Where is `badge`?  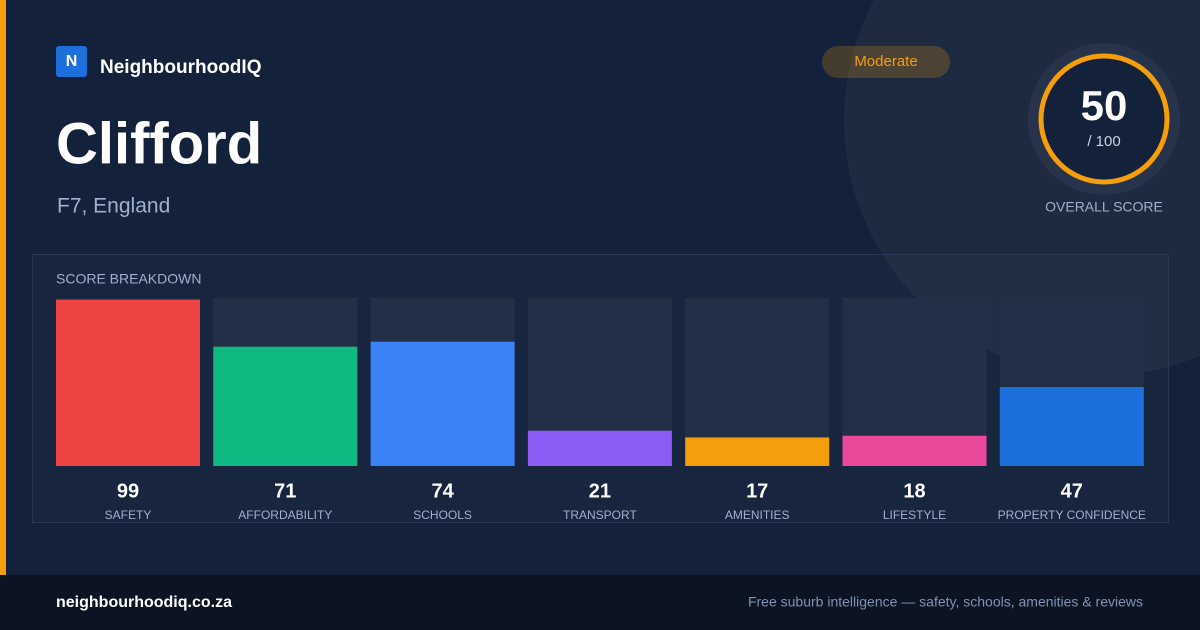
badge is located at coordinates (886, 62).